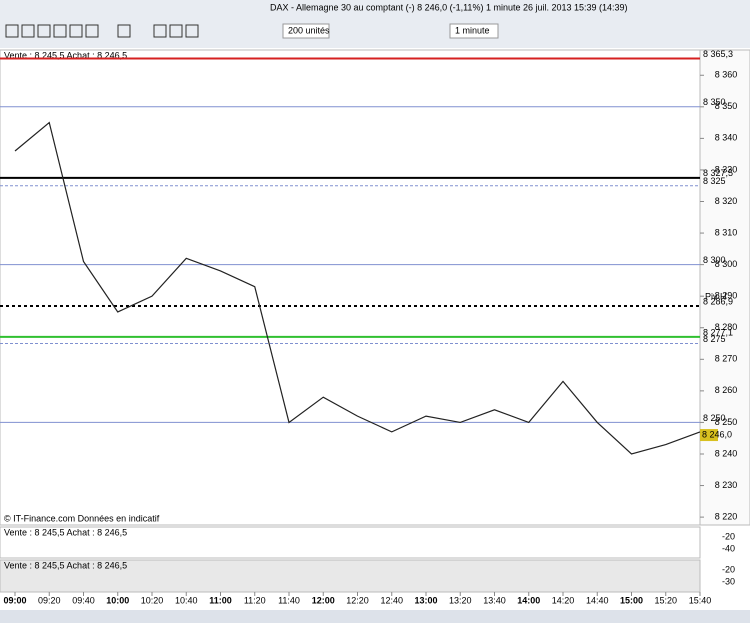 The height and width of the screenshot is (628, 750). I want to click on x-tick-label: 14:20, so click(563, 600).